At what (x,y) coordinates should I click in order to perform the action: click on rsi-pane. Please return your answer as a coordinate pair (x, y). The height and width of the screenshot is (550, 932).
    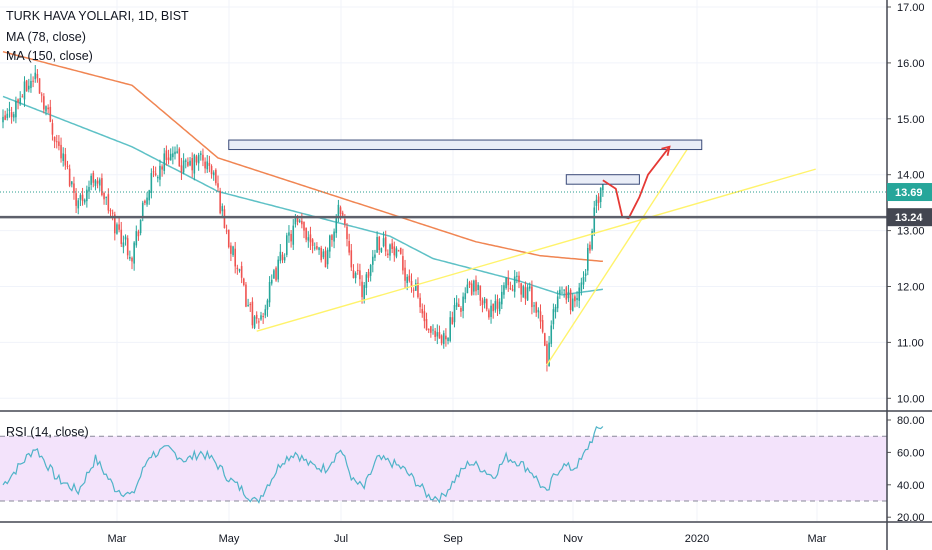
    Looking at the image, I should click on (443, 465).